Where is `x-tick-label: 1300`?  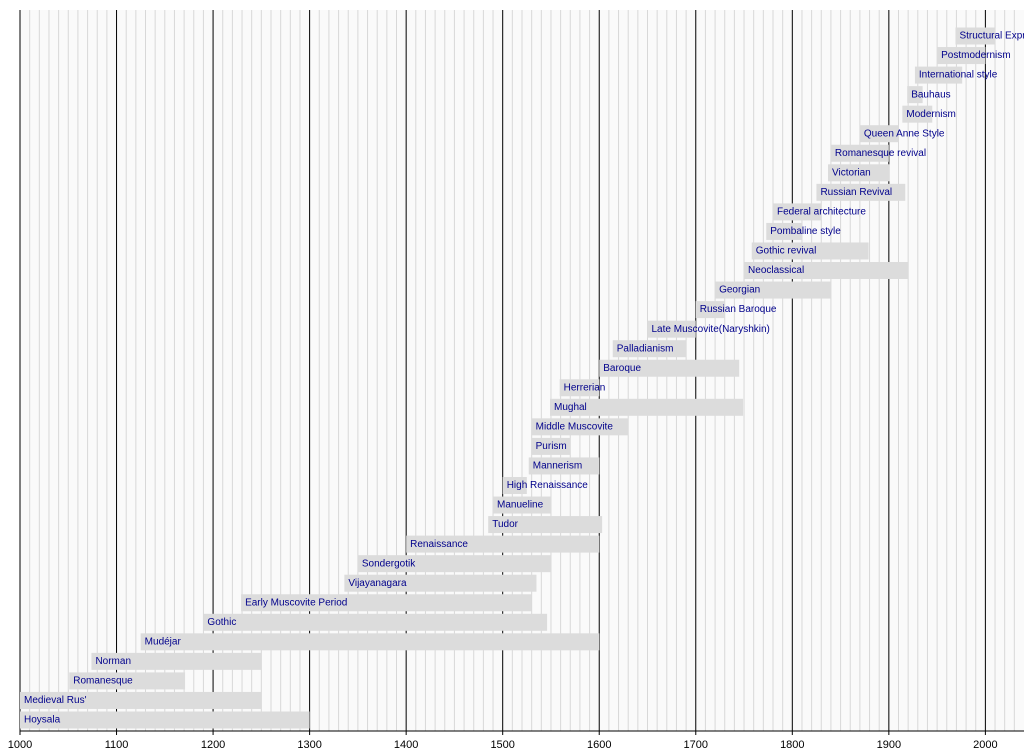 x-tick-label: 1300 is located at coordinates (309, 744).